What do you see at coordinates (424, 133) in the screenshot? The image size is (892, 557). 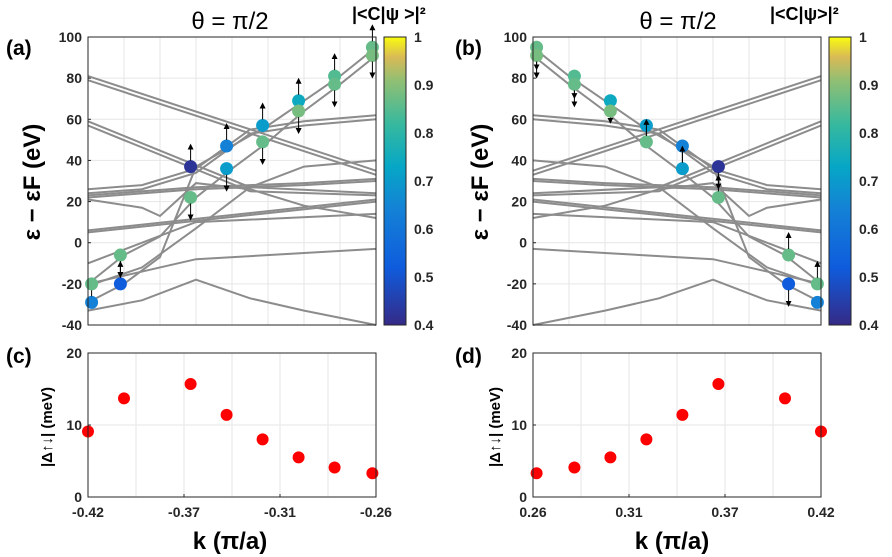 I see `colorbar-tick-label: 0.8` at bounding box center [424, 133].